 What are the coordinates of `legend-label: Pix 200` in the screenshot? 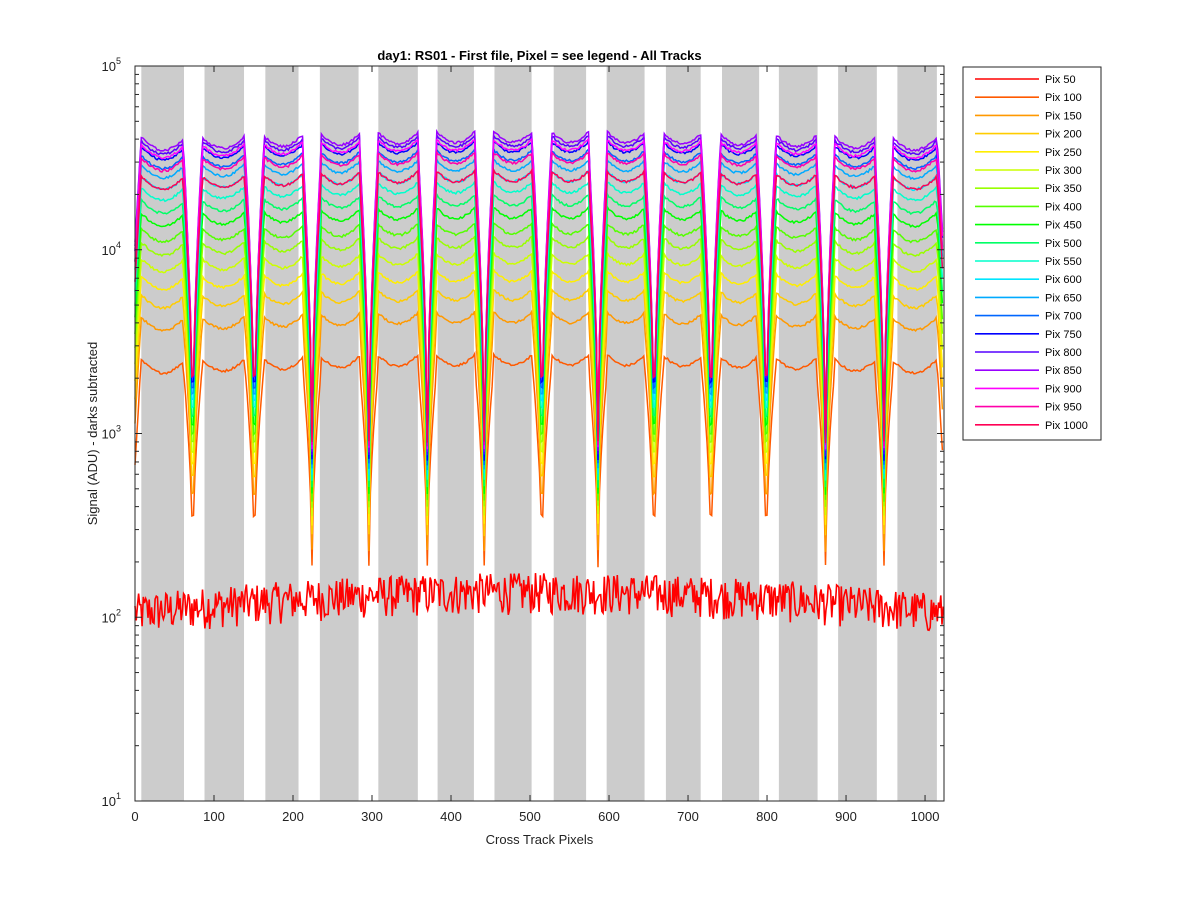 It's located at (1063, 135).